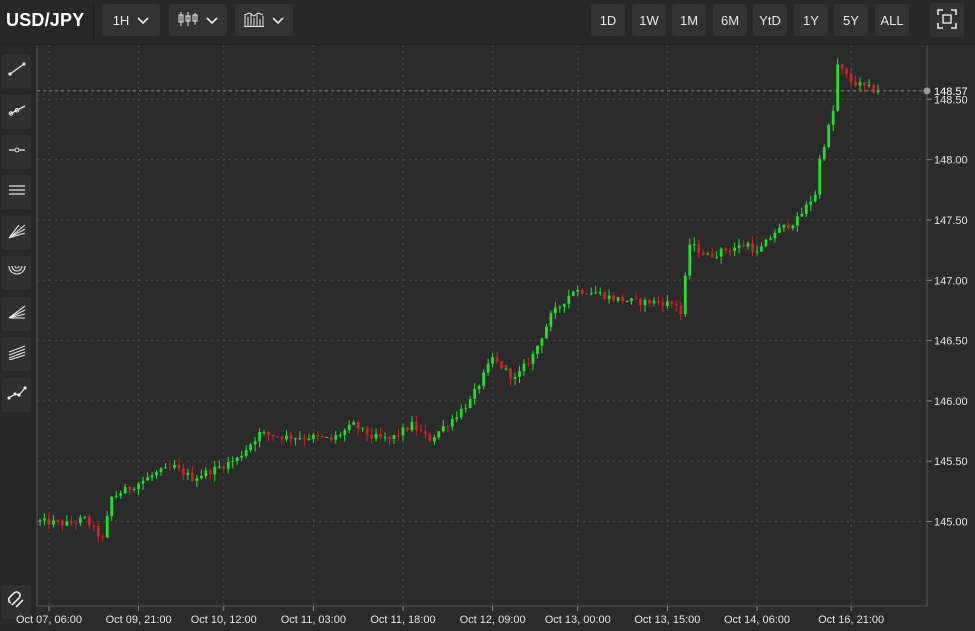 The width and height of the screenshot is (975, 631). I want to click on y-tick-label: 147.00, so click(951, 281).